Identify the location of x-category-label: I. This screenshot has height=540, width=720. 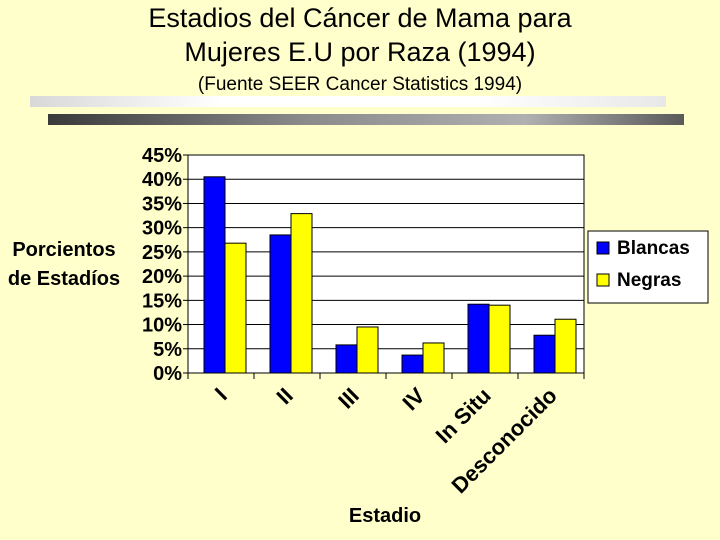
(221, 394).